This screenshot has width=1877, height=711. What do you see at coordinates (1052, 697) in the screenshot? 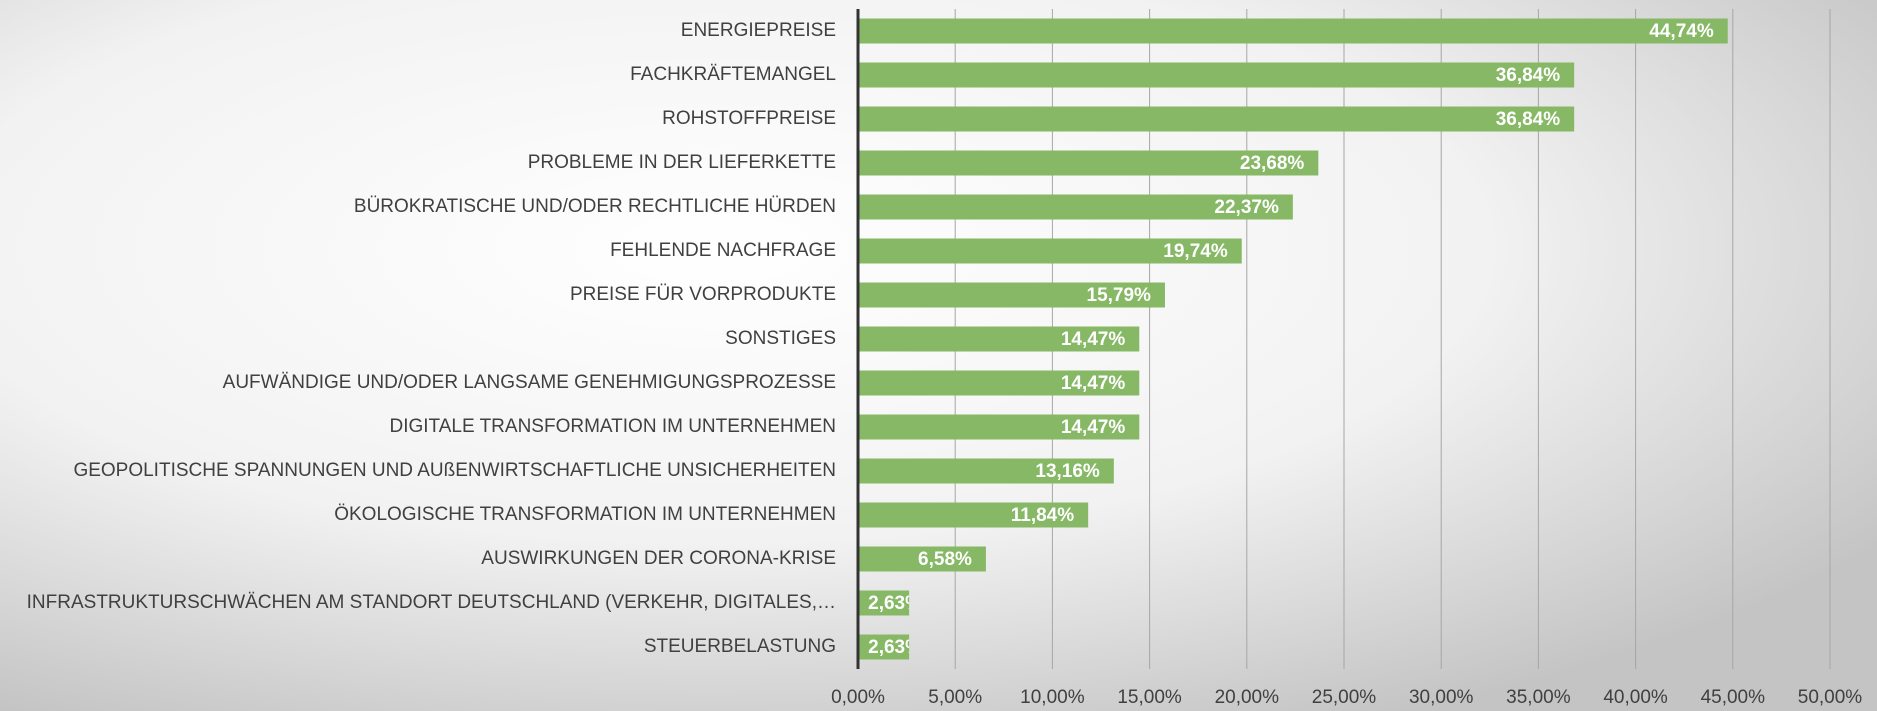
I see `x-tick-label: 10,00%` at bounding box center [1052, 697].